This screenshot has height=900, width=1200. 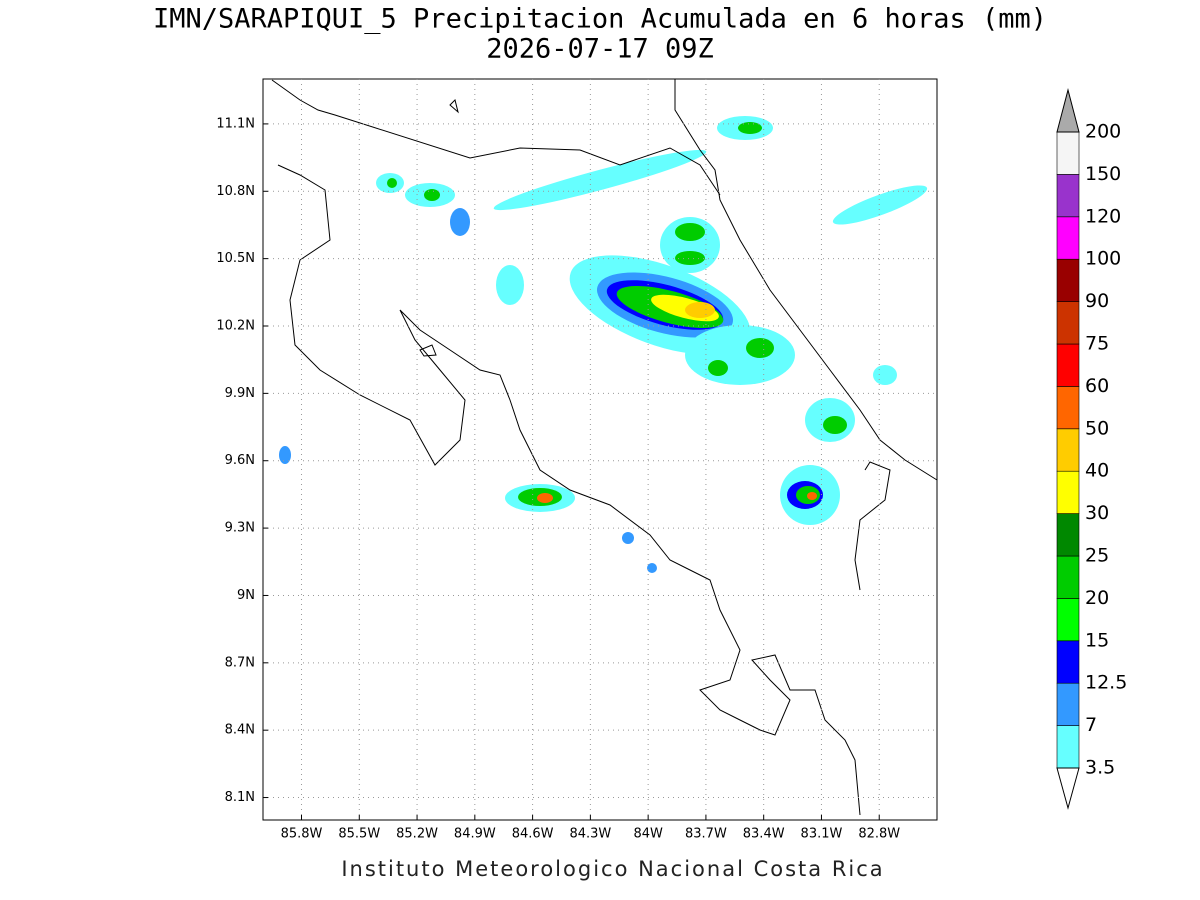 I want to click on y-tick-label: 9.3N, so click(x=240, y=528).